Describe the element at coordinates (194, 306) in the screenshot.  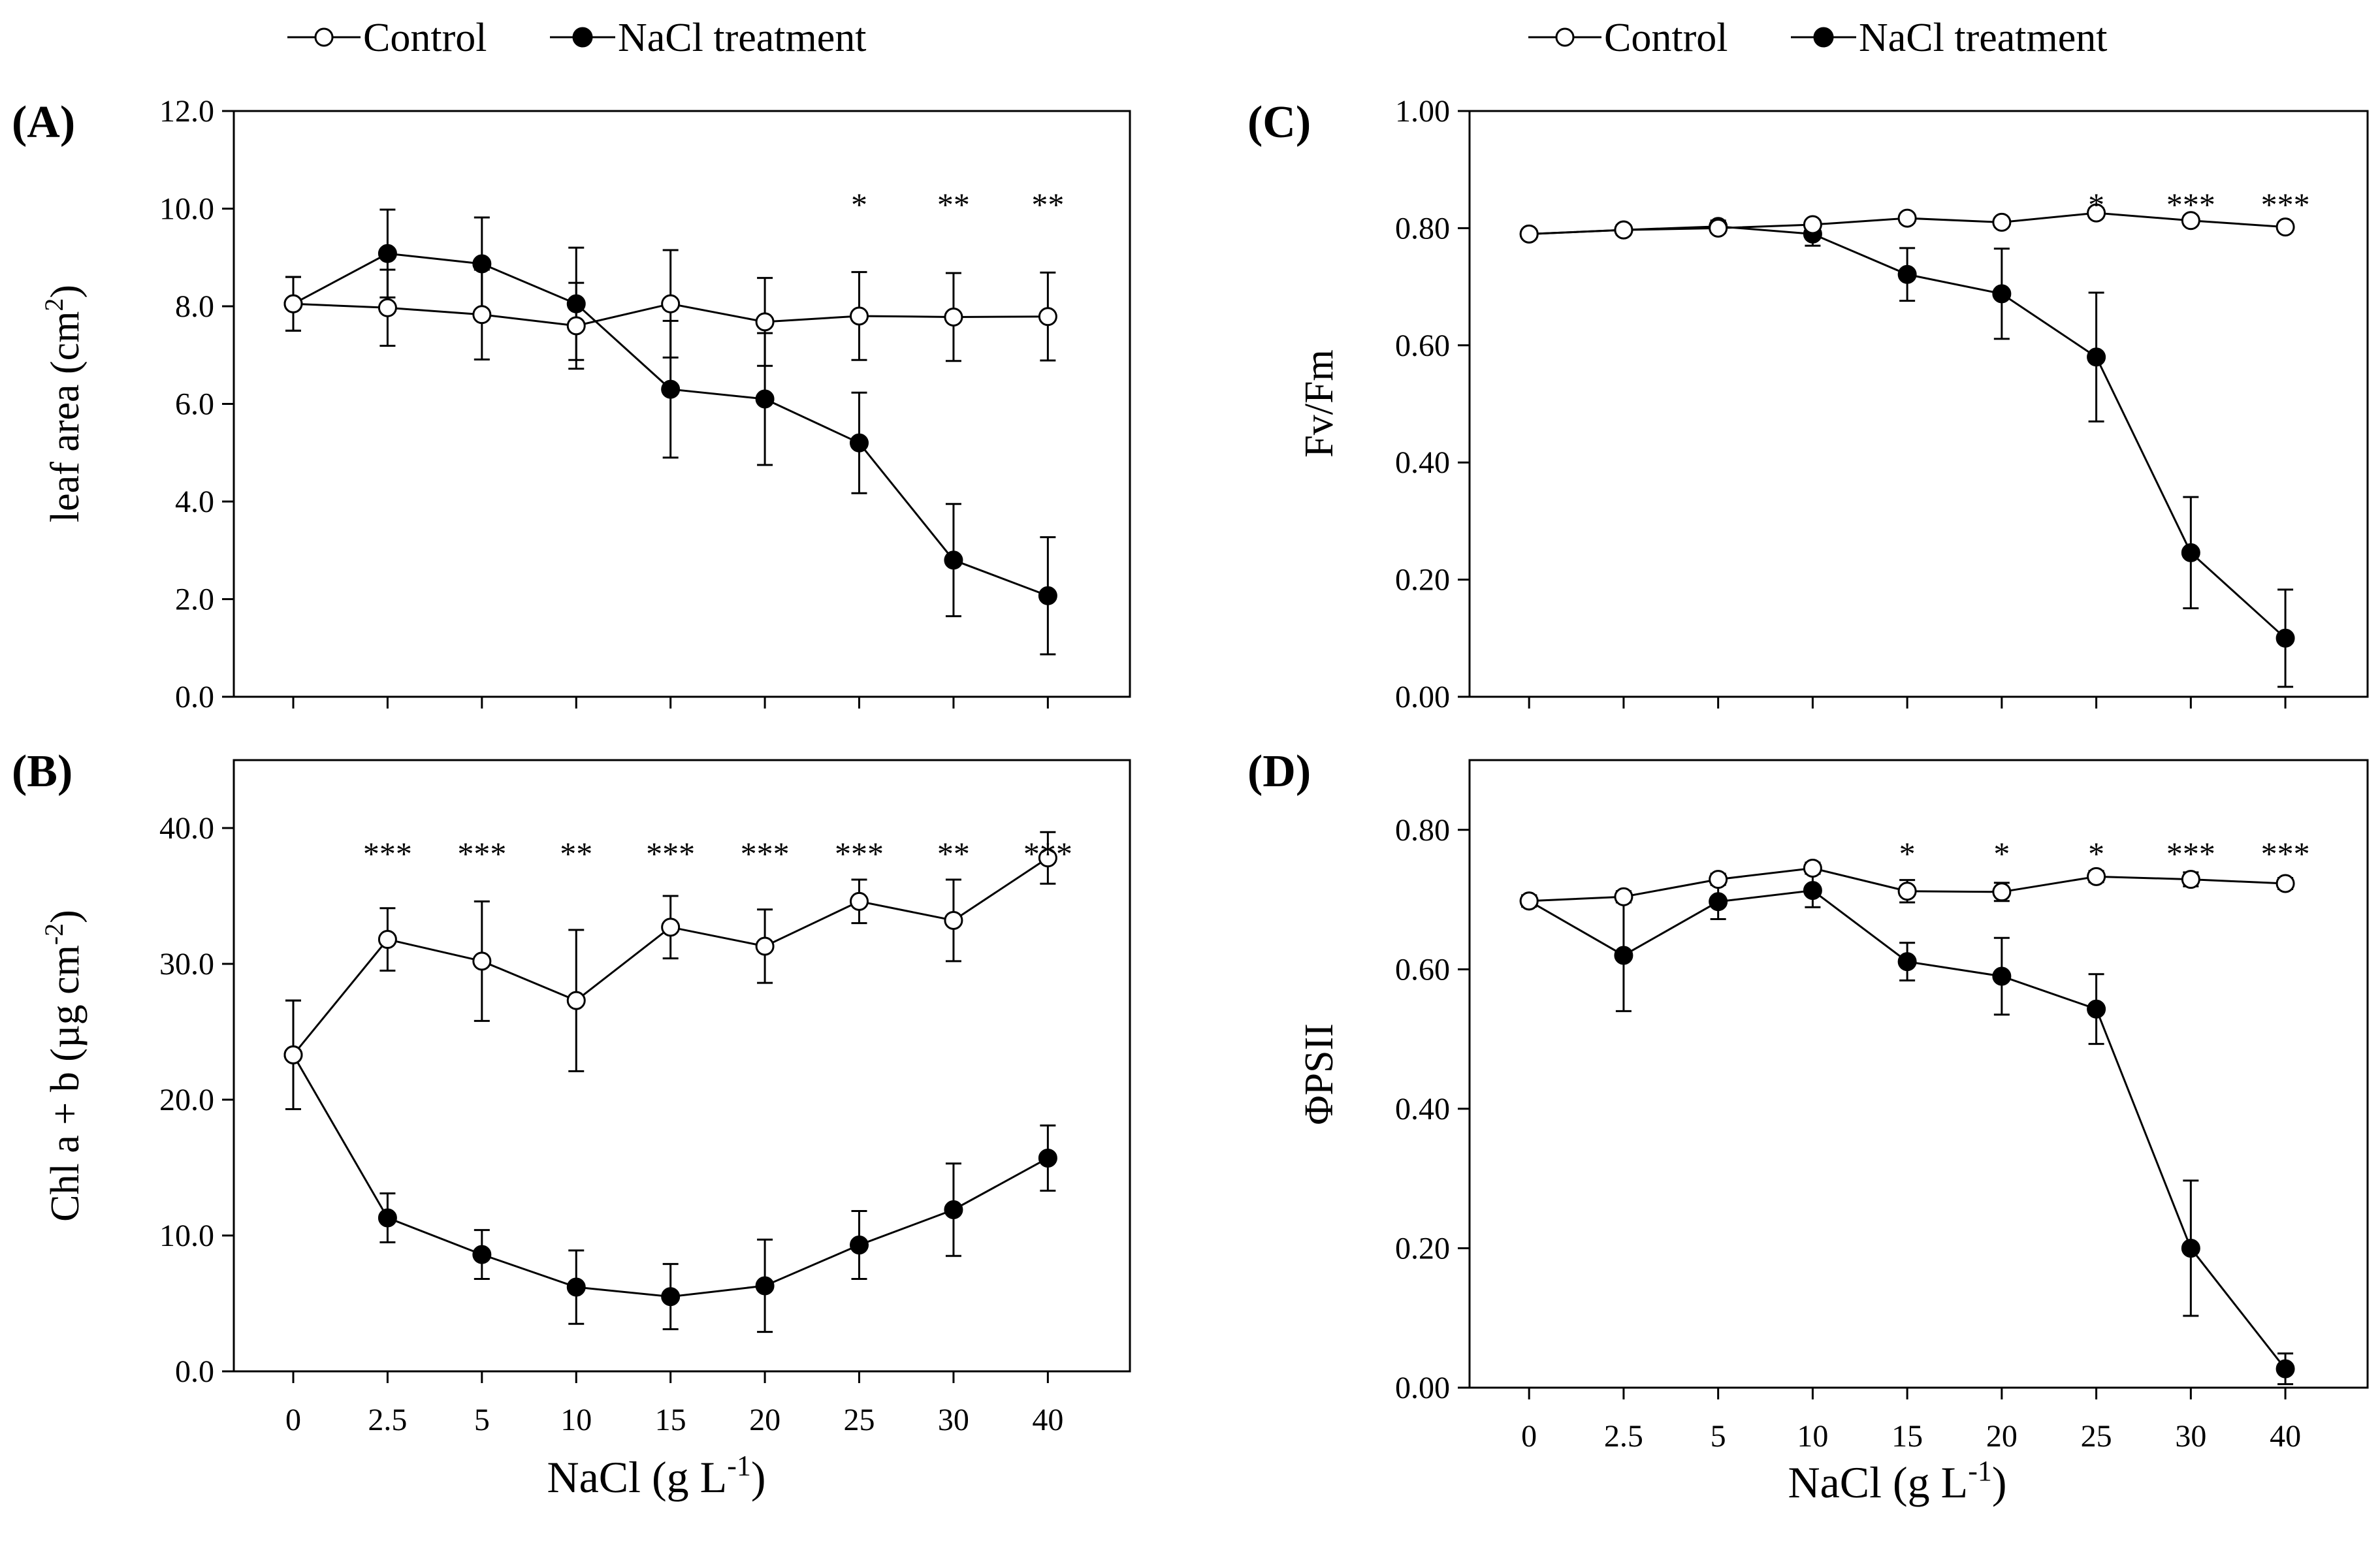
I see `y-tick-label: 8.0` at that location.